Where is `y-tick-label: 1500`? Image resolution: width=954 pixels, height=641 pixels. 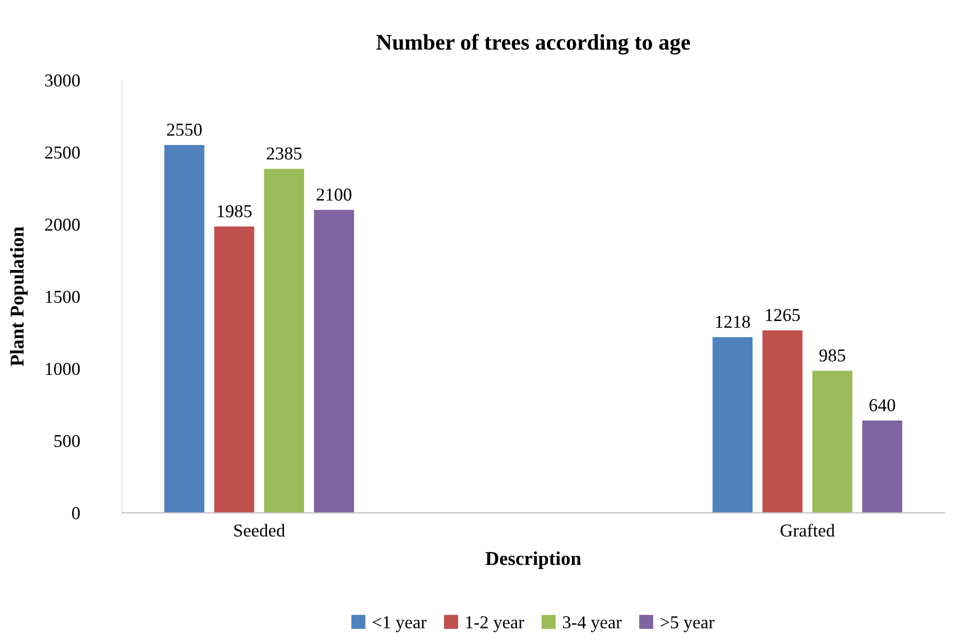
y-tick-label: 1500 is located at coordinates (63, 296).